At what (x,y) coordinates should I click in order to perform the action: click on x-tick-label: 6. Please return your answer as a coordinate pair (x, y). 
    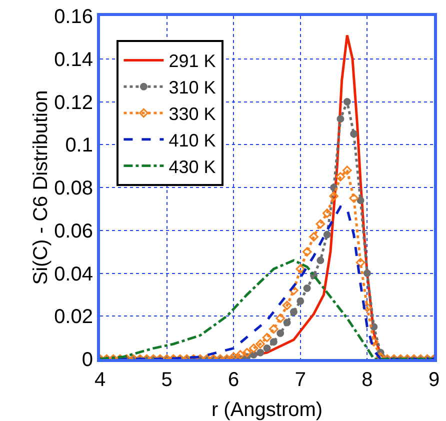
    Looking at the image, I should click on (234, 380).